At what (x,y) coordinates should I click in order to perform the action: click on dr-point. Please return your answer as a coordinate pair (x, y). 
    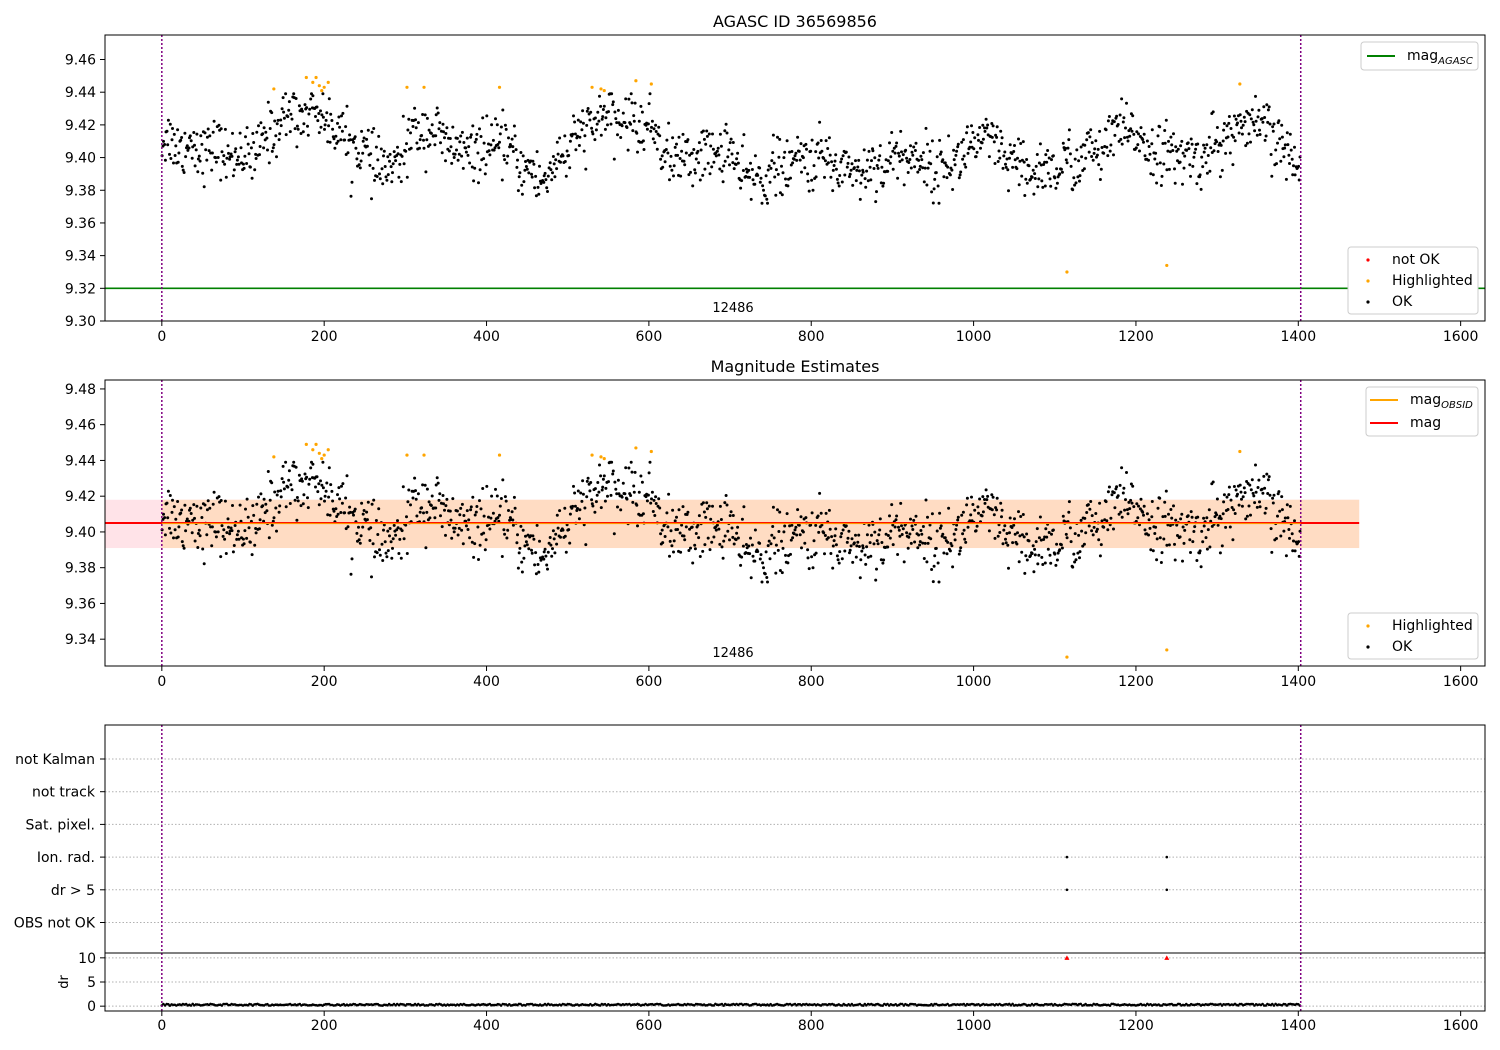
    Looking at the image, I should click on (1274, 1005).